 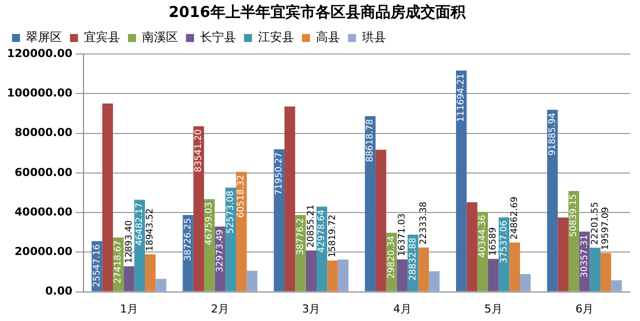 What do you see at coordinates (461, 97) in the screenshot?
I see `data-label: 111694.21` at bounding box center [461, 97].